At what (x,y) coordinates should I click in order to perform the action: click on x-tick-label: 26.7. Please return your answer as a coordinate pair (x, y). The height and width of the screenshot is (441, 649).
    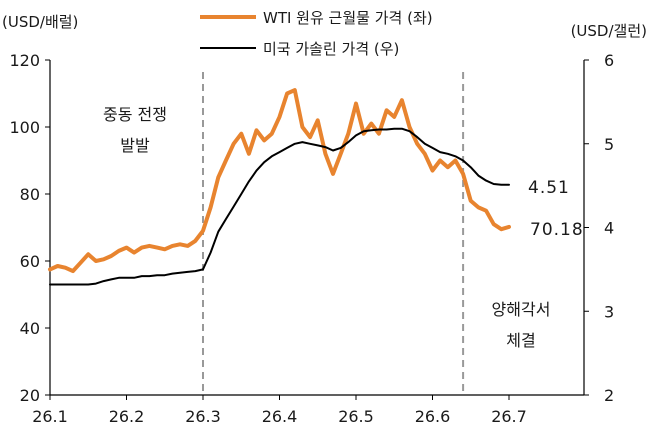
    Looking at the image, I should click on (509, 416).